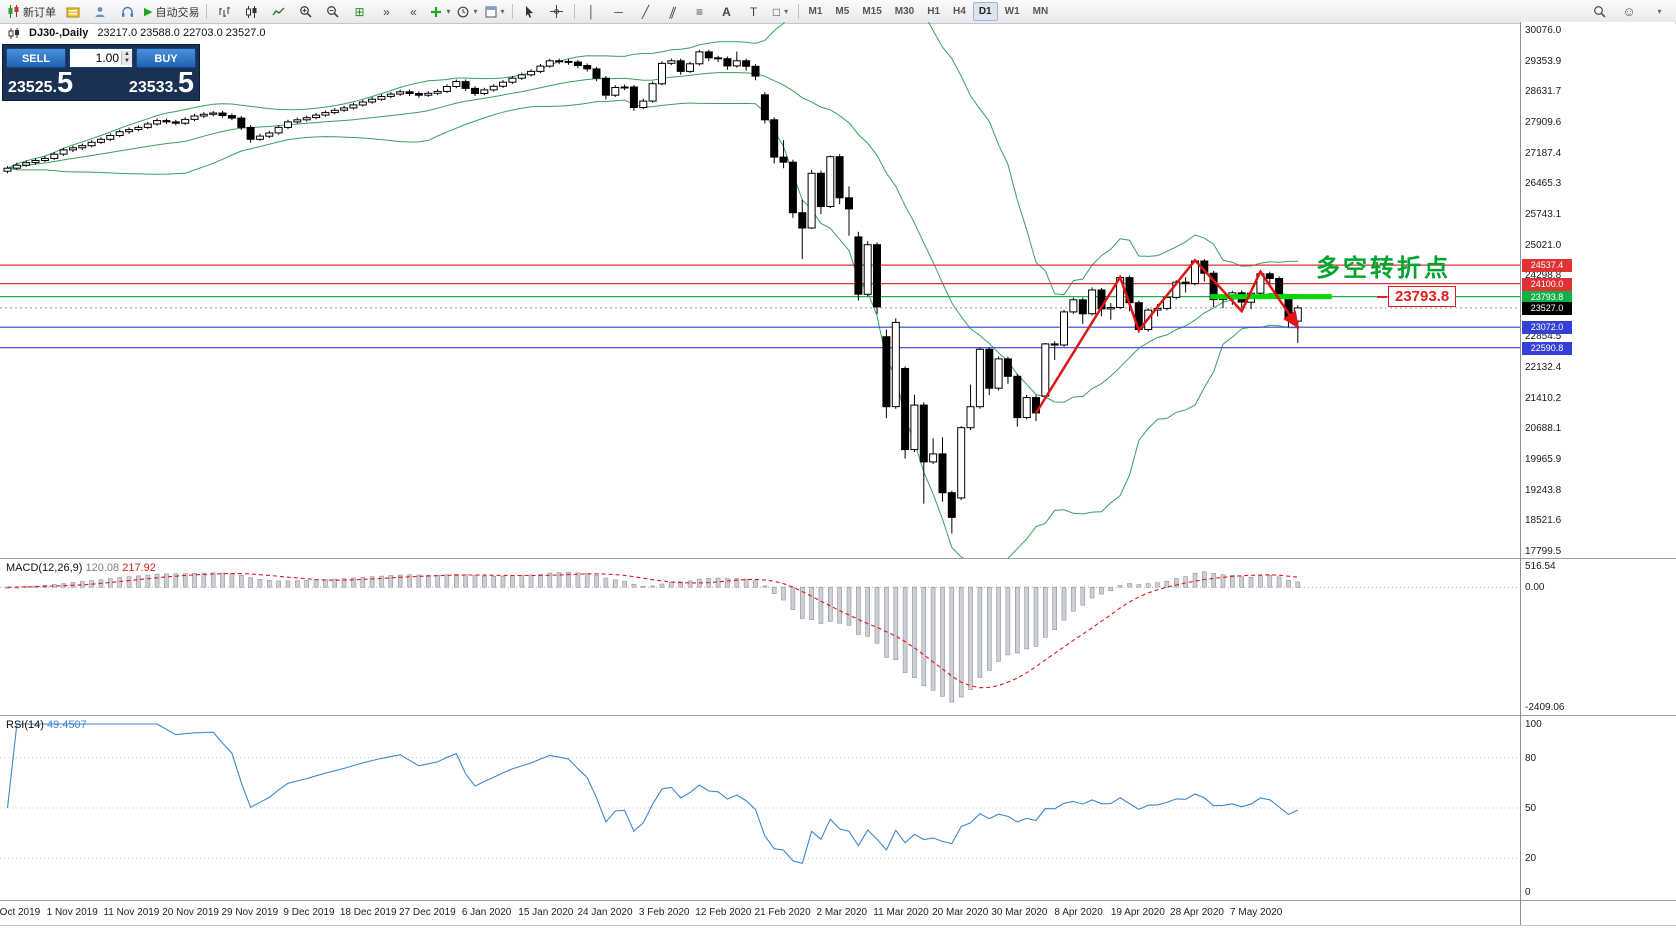  Describe the element at coordinates (934, 11) in the screenshot. I see `tf-h1-button: H1` at that location.